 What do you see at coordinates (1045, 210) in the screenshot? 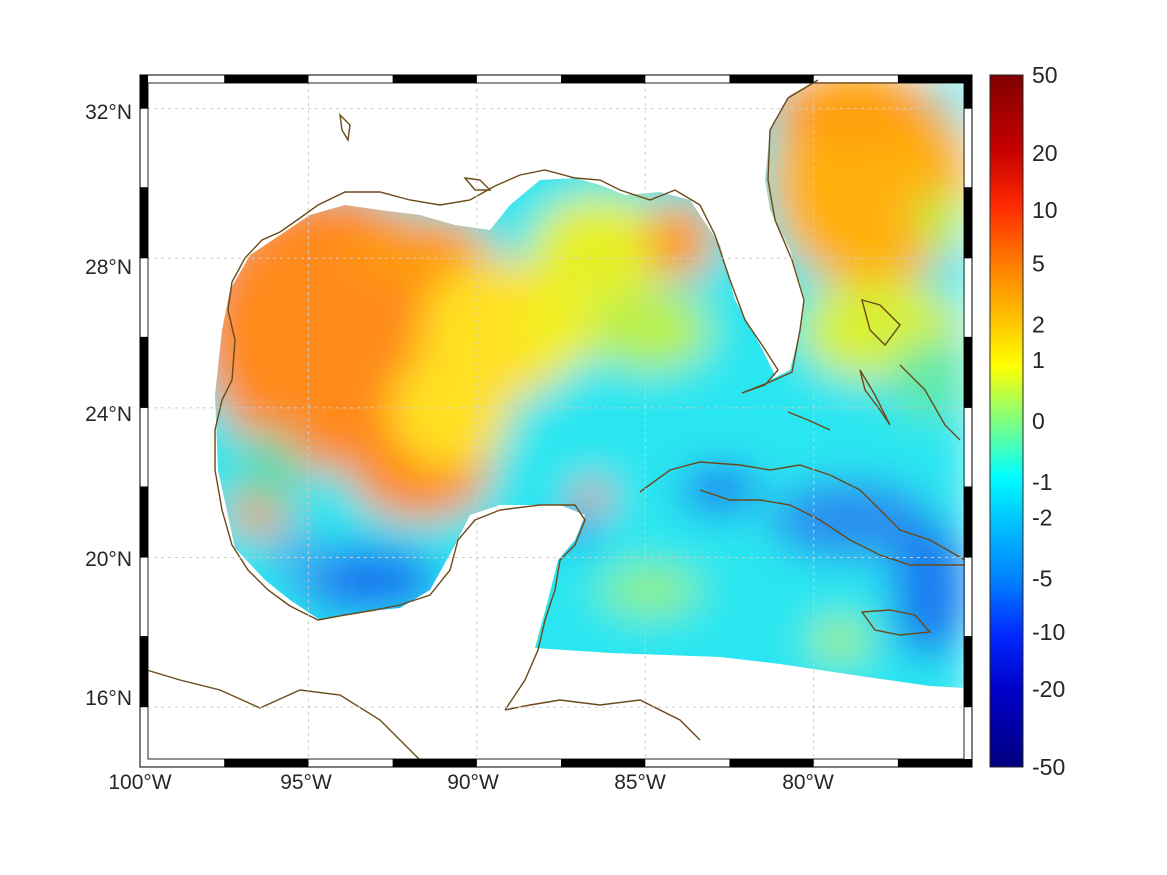
I see `colorbar-tick-label: 10` at bounding box center [1045, 210].